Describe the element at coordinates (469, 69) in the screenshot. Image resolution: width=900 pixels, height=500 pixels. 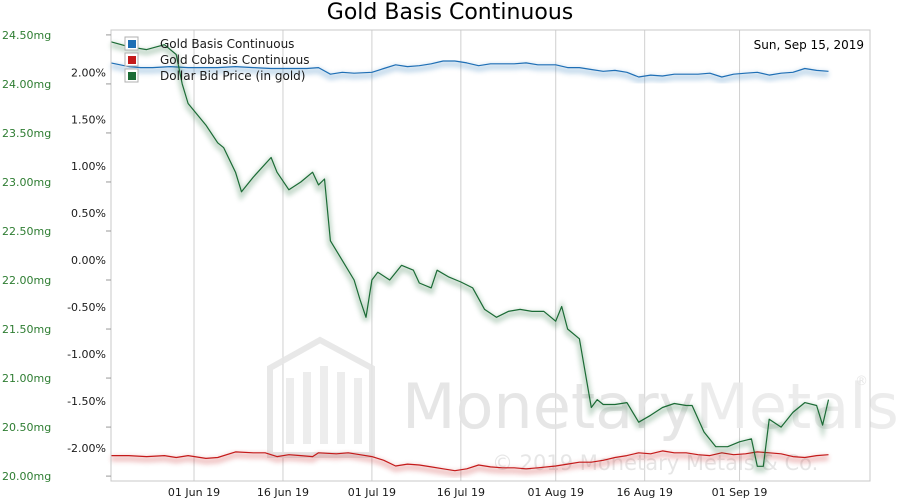
I see `series-line-gold-basis` at that location.